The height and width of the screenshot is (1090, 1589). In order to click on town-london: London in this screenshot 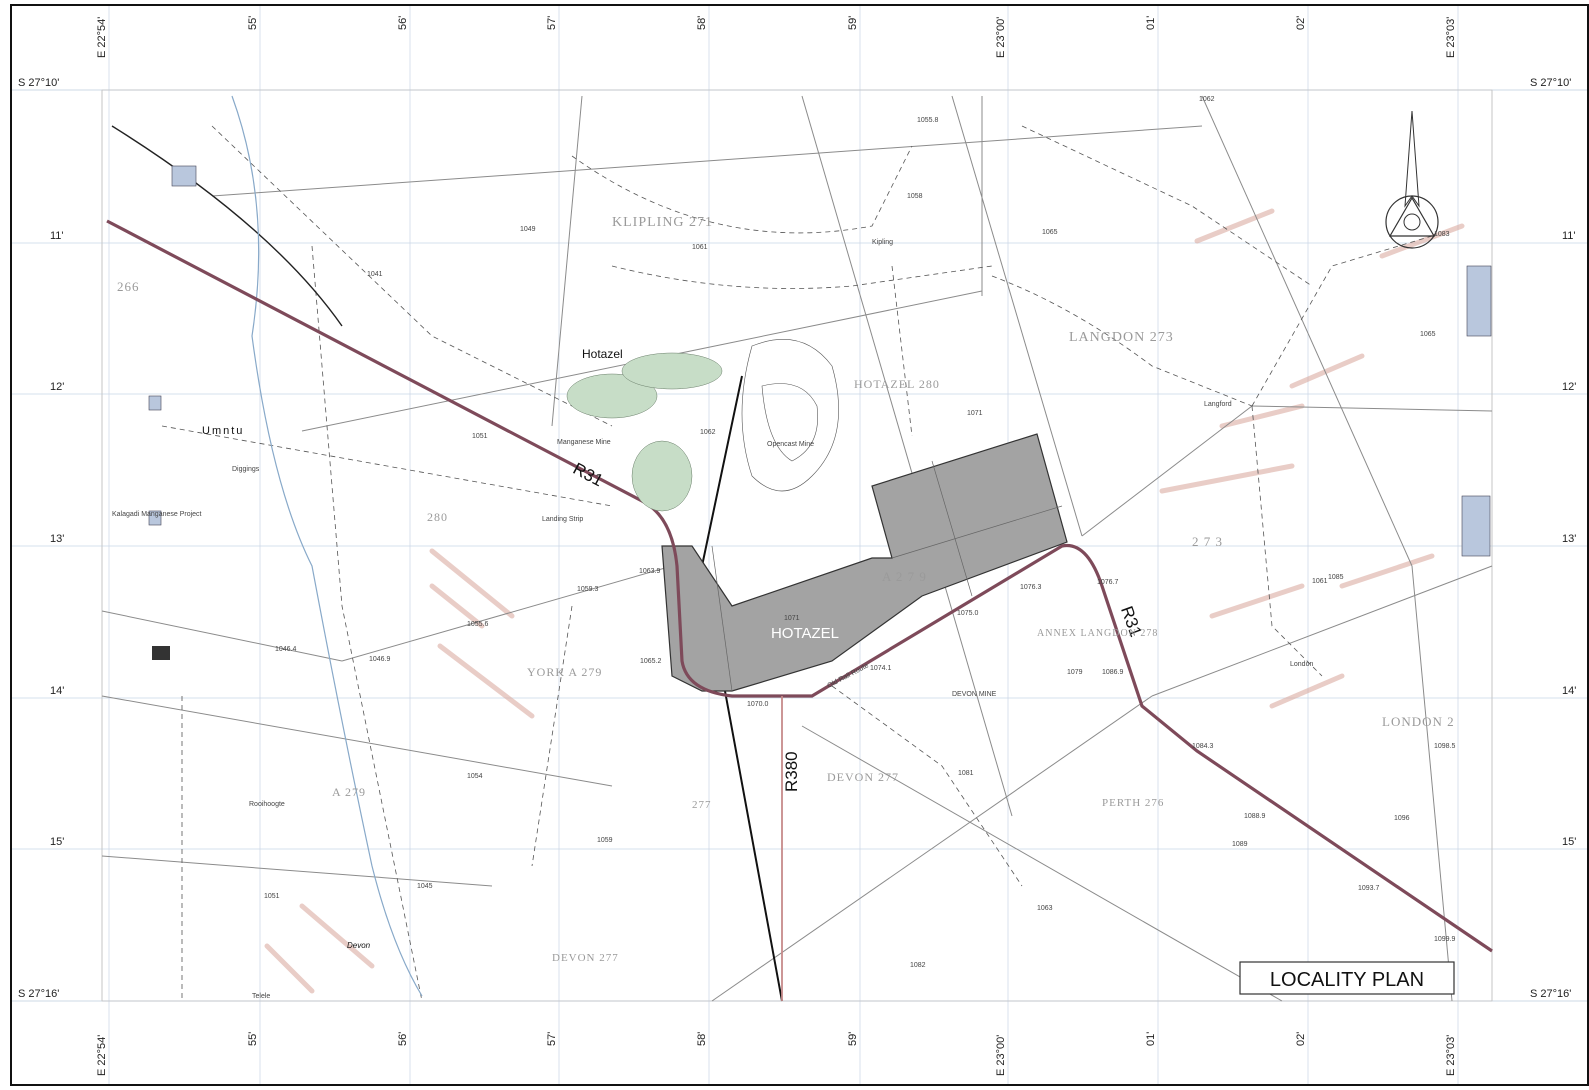, I will do `click(1301, 664)`.